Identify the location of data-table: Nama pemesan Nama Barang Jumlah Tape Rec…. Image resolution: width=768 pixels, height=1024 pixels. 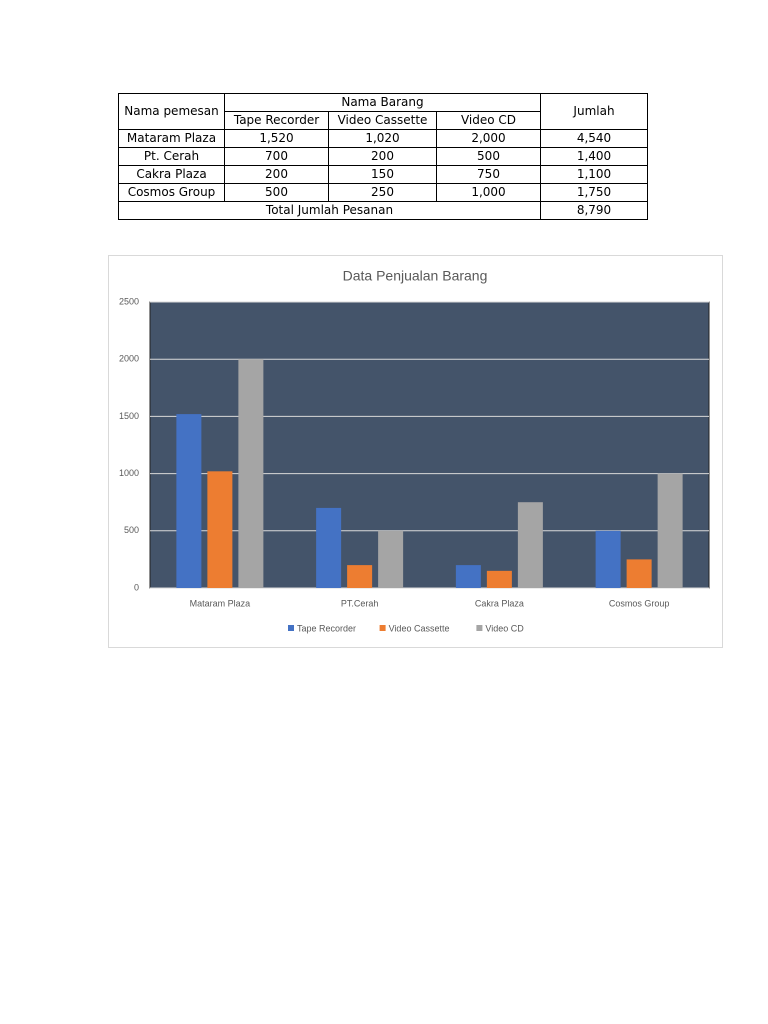
(383, 156).